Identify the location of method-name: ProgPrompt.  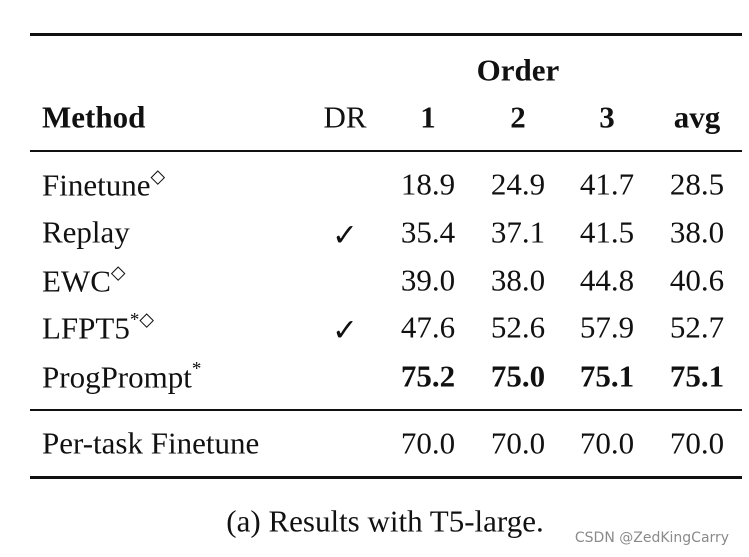
(117, 377).